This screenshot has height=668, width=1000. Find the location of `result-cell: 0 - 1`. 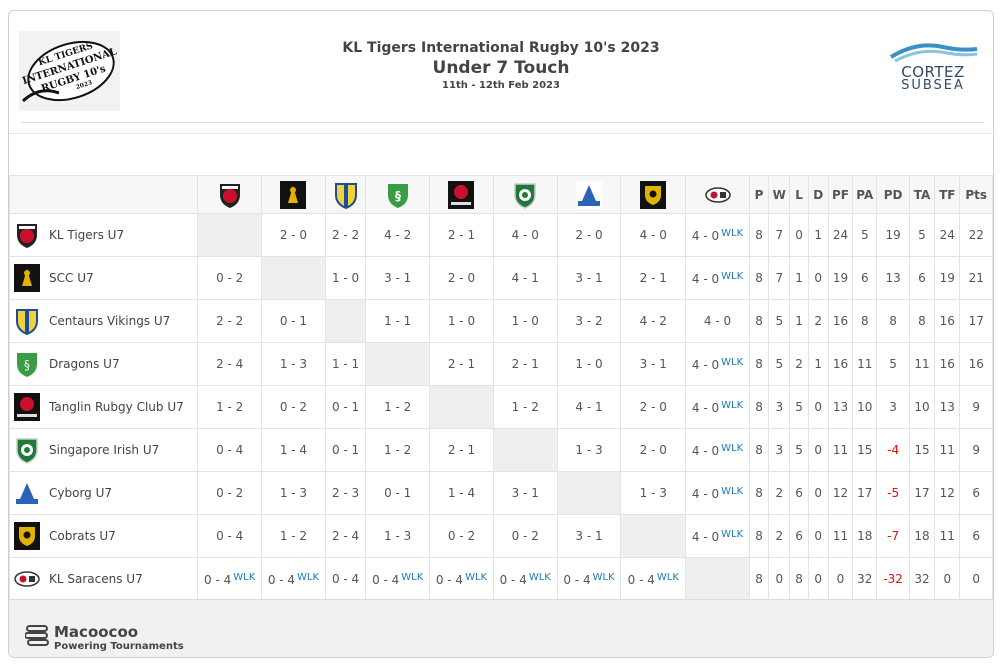

result-cell: 0 - 1 is located at coordinates (293, 321).